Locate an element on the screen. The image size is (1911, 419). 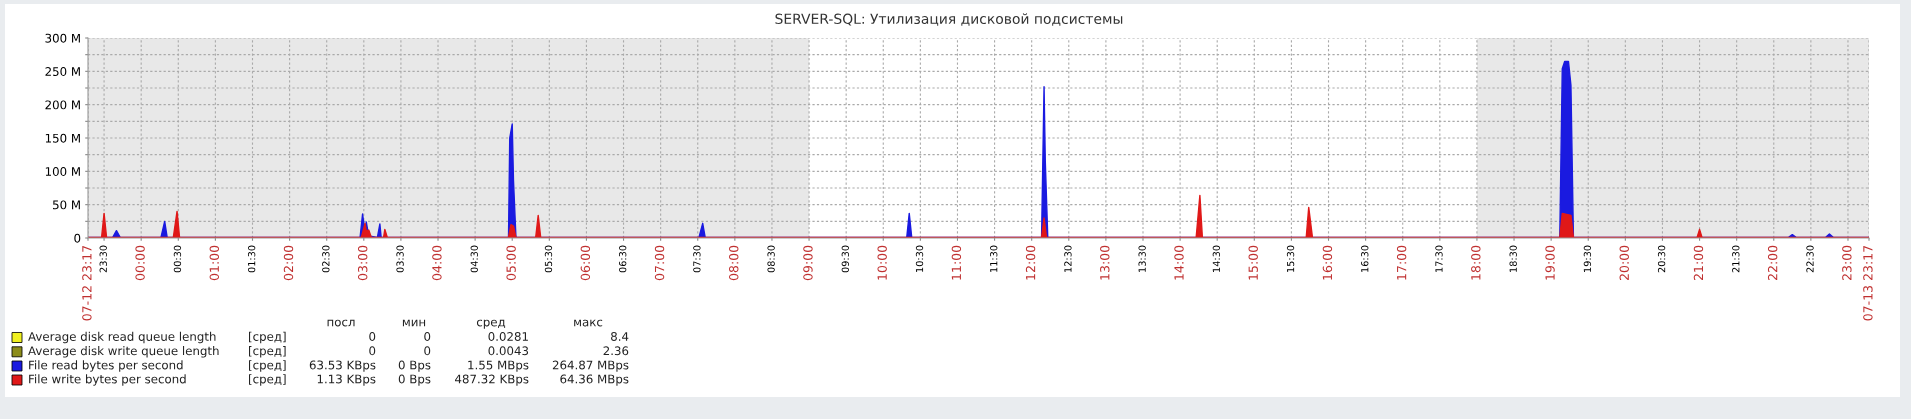
y-tick-label: 250 M is located at coordinates (62, 71).